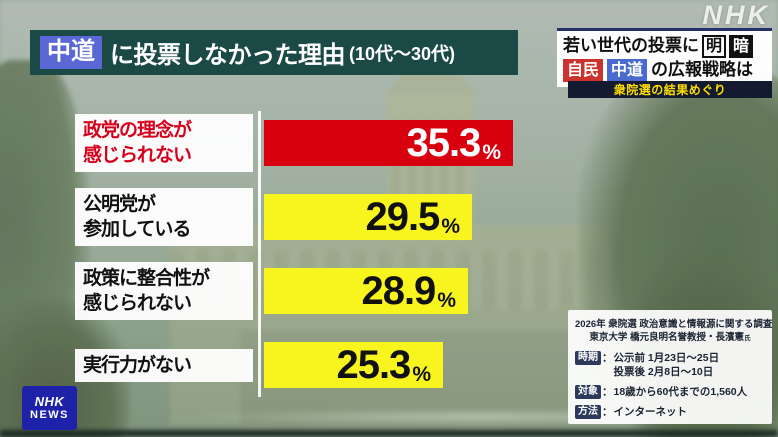 Image resolution: width=778 pixels, height=437 pixels. I want to click on bar-2-value: 29.5, so click(402, 217).